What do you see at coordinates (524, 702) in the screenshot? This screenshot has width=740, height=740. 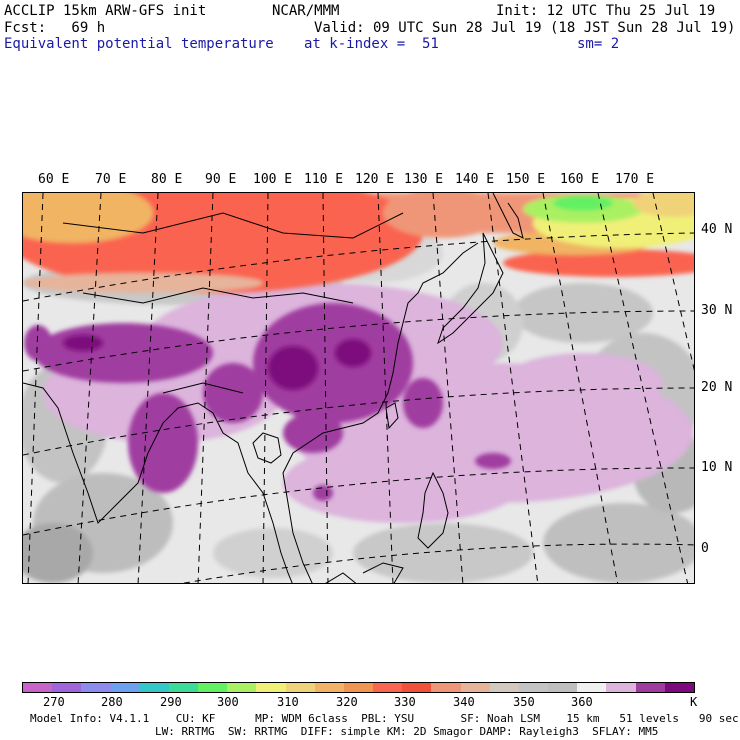 I see `colorbar-label: 350` at bounding box center [524, 702].